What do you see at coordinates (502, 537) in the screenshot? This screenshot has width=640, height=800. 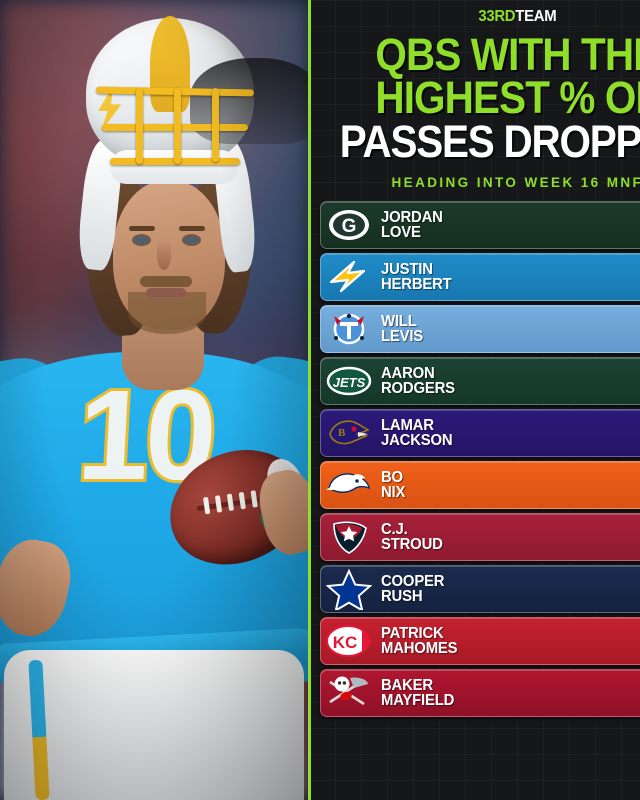 I see `player-name: C.J. STROUD` at bounding box center [502, 537].